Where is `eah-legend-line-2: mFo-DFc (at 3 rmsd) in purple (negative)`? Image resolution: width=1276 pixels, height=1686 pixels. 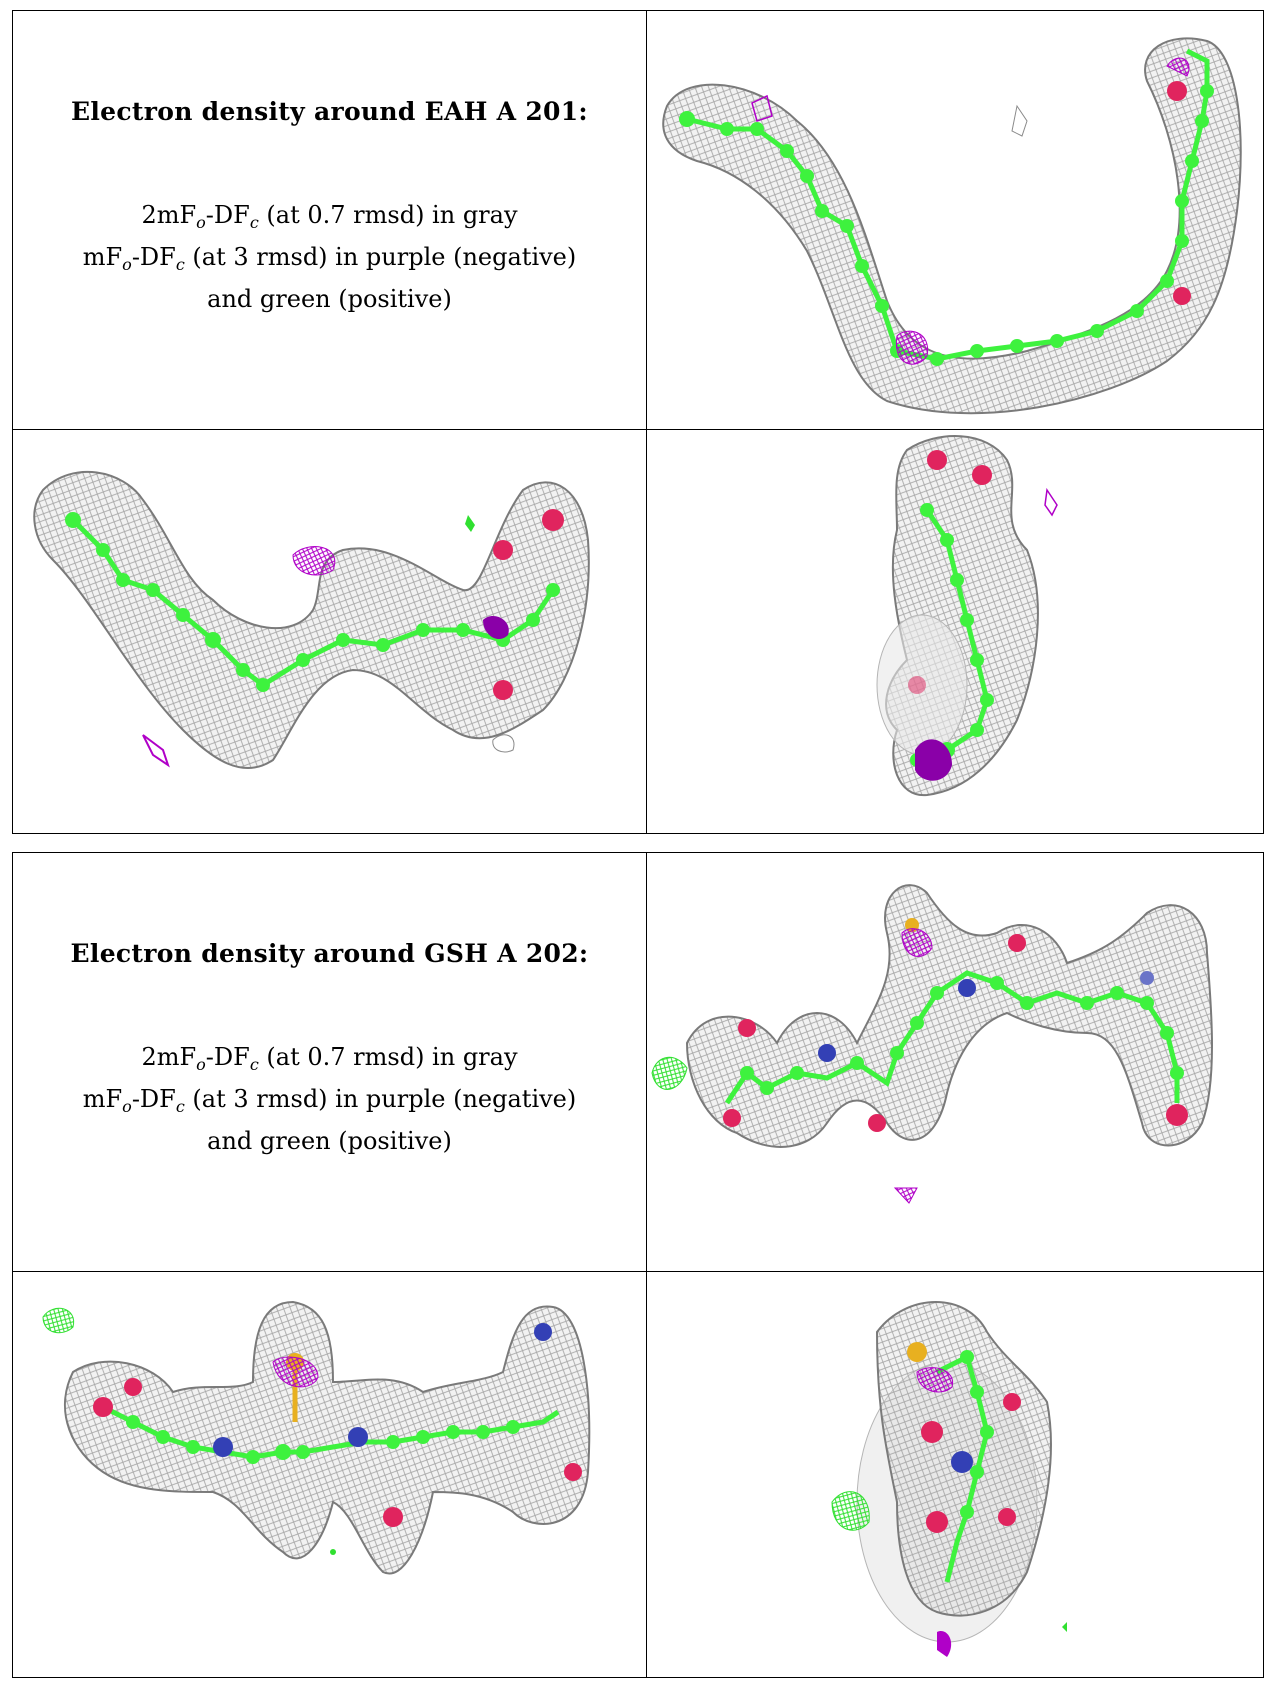
eah-legend-line-2: mFo-DFc (at 3 rmsd) in purple (negative) is located at coordinates (329, 258).